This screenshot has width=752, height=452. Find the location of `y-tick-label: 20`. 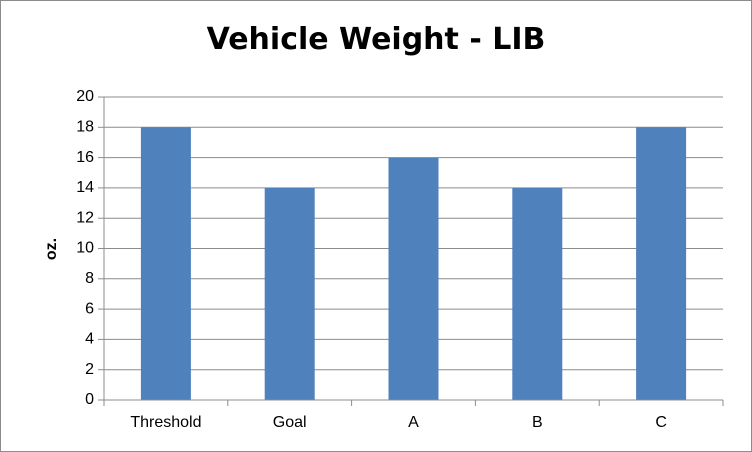

y-tick-label: 20 is located at coordinates (85, 96).